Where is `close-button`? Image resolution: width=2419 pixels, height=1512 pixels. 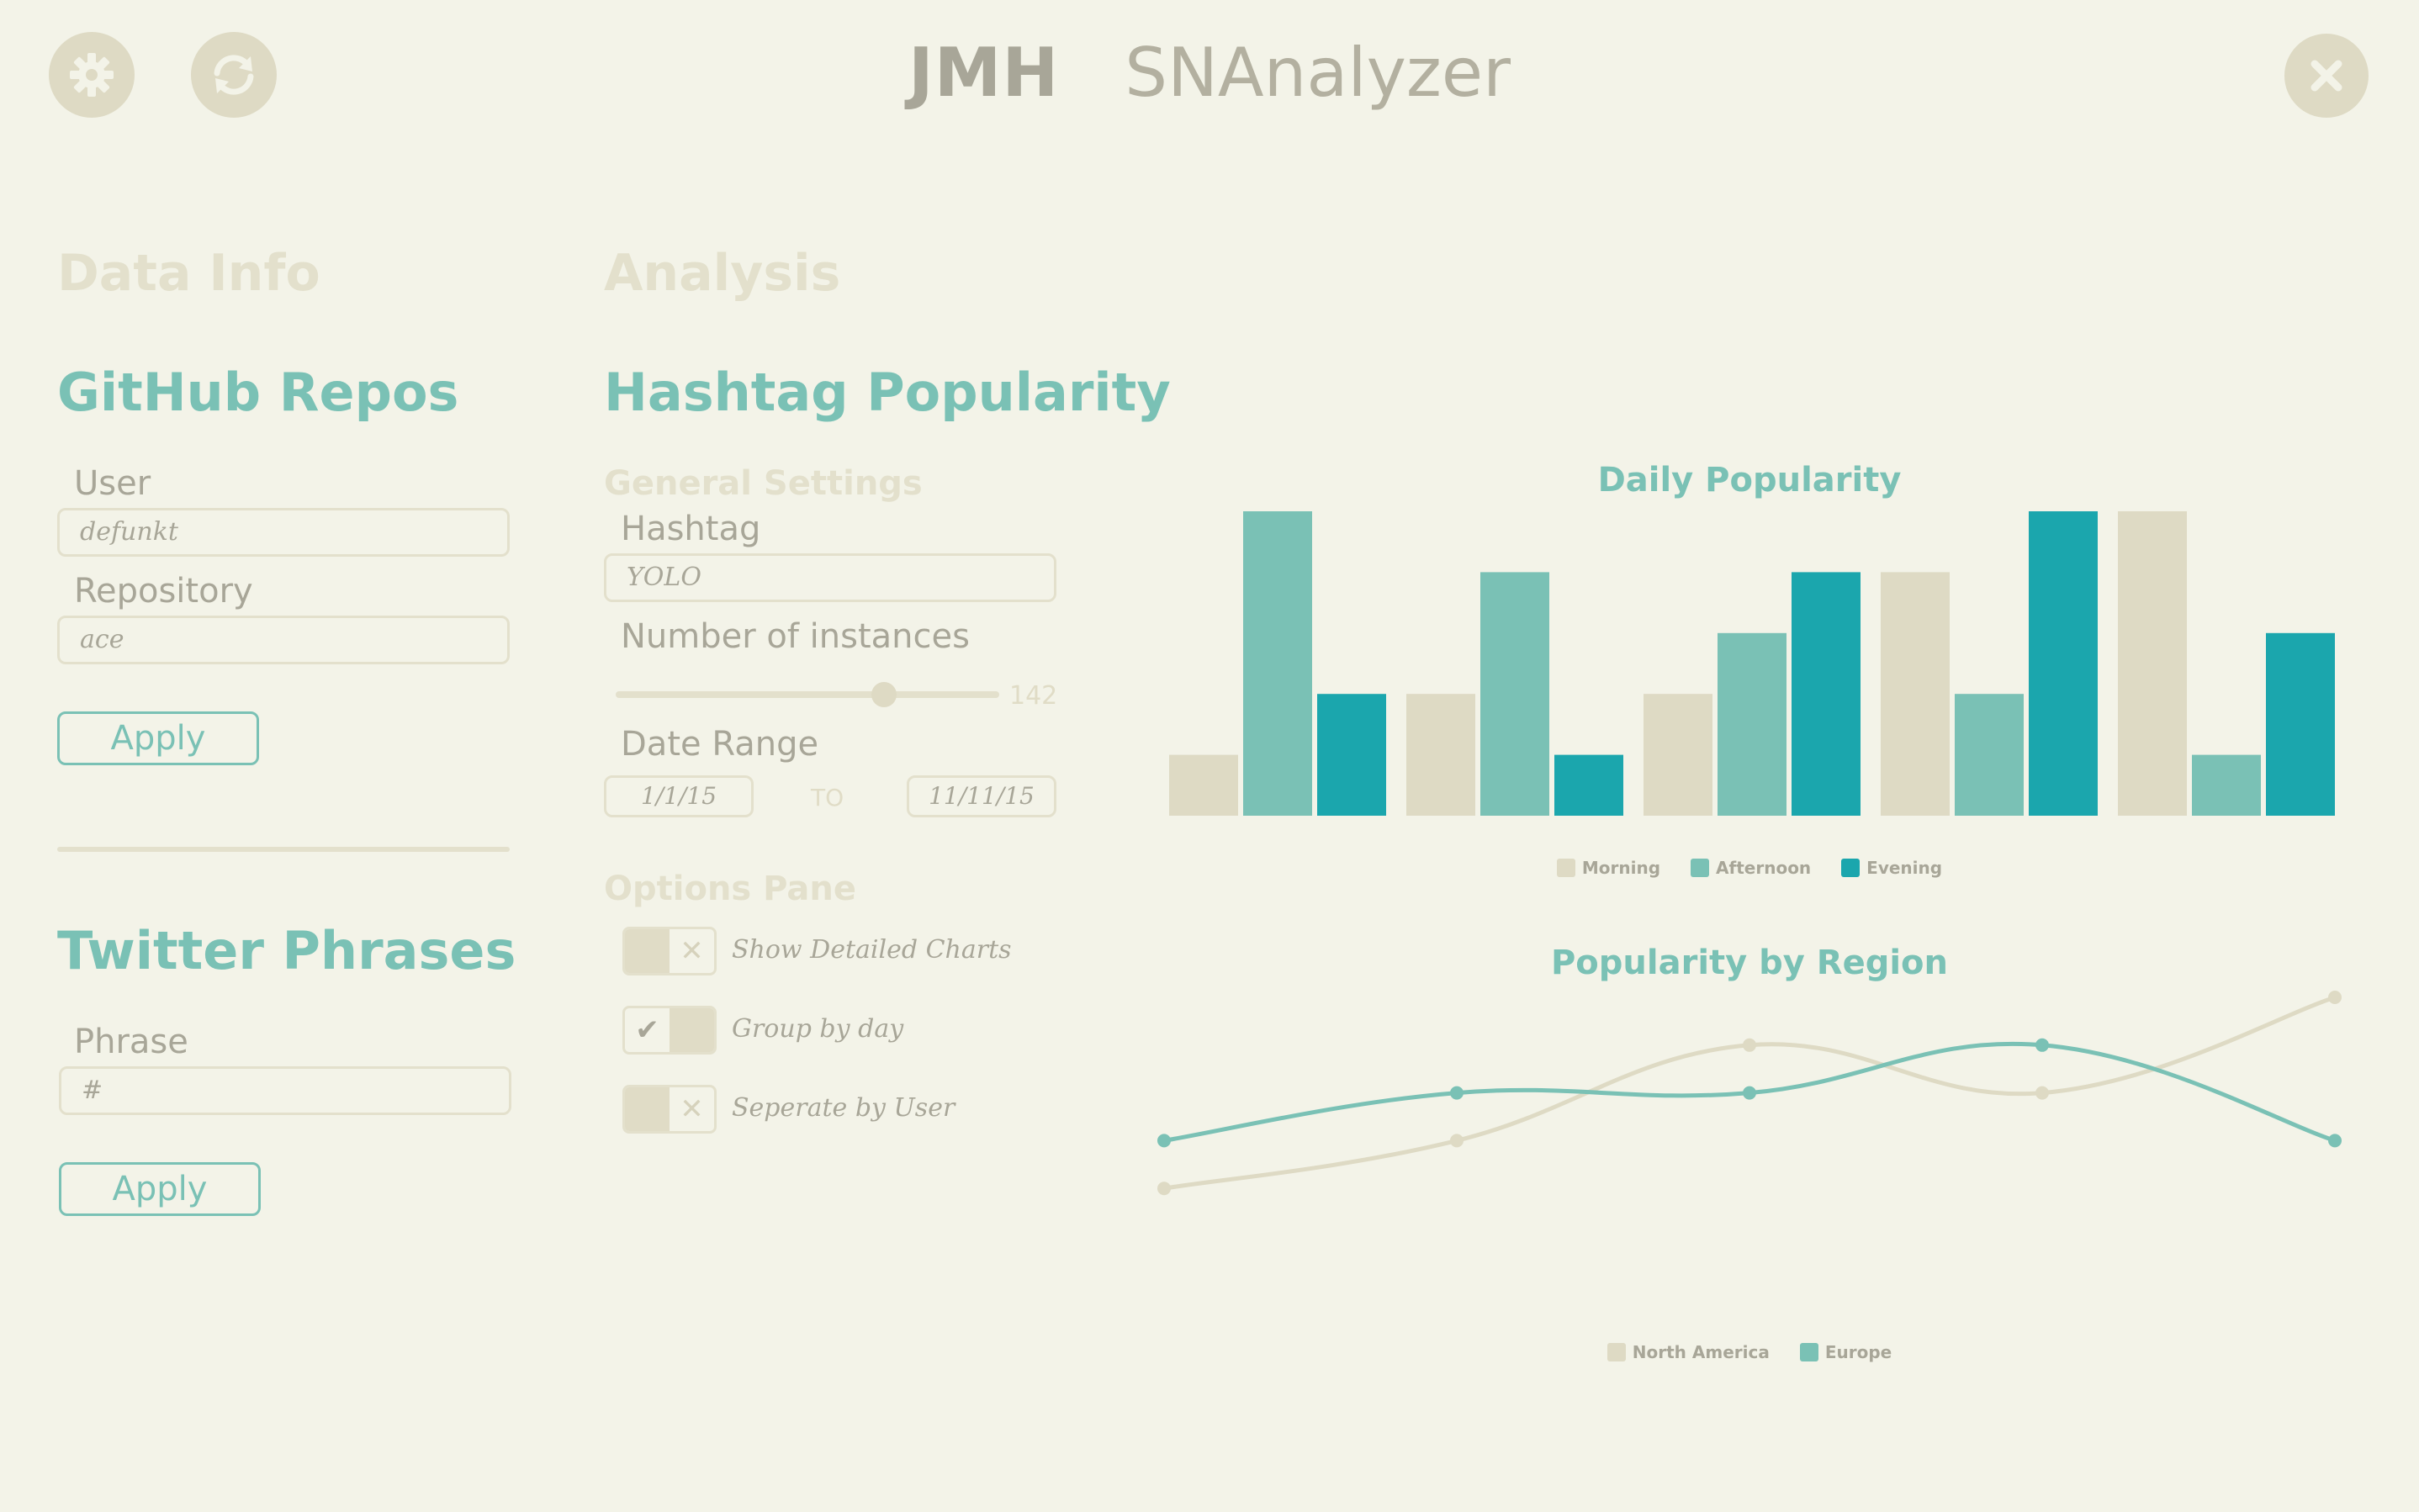 close-button is located at coordinates (2326, 76).